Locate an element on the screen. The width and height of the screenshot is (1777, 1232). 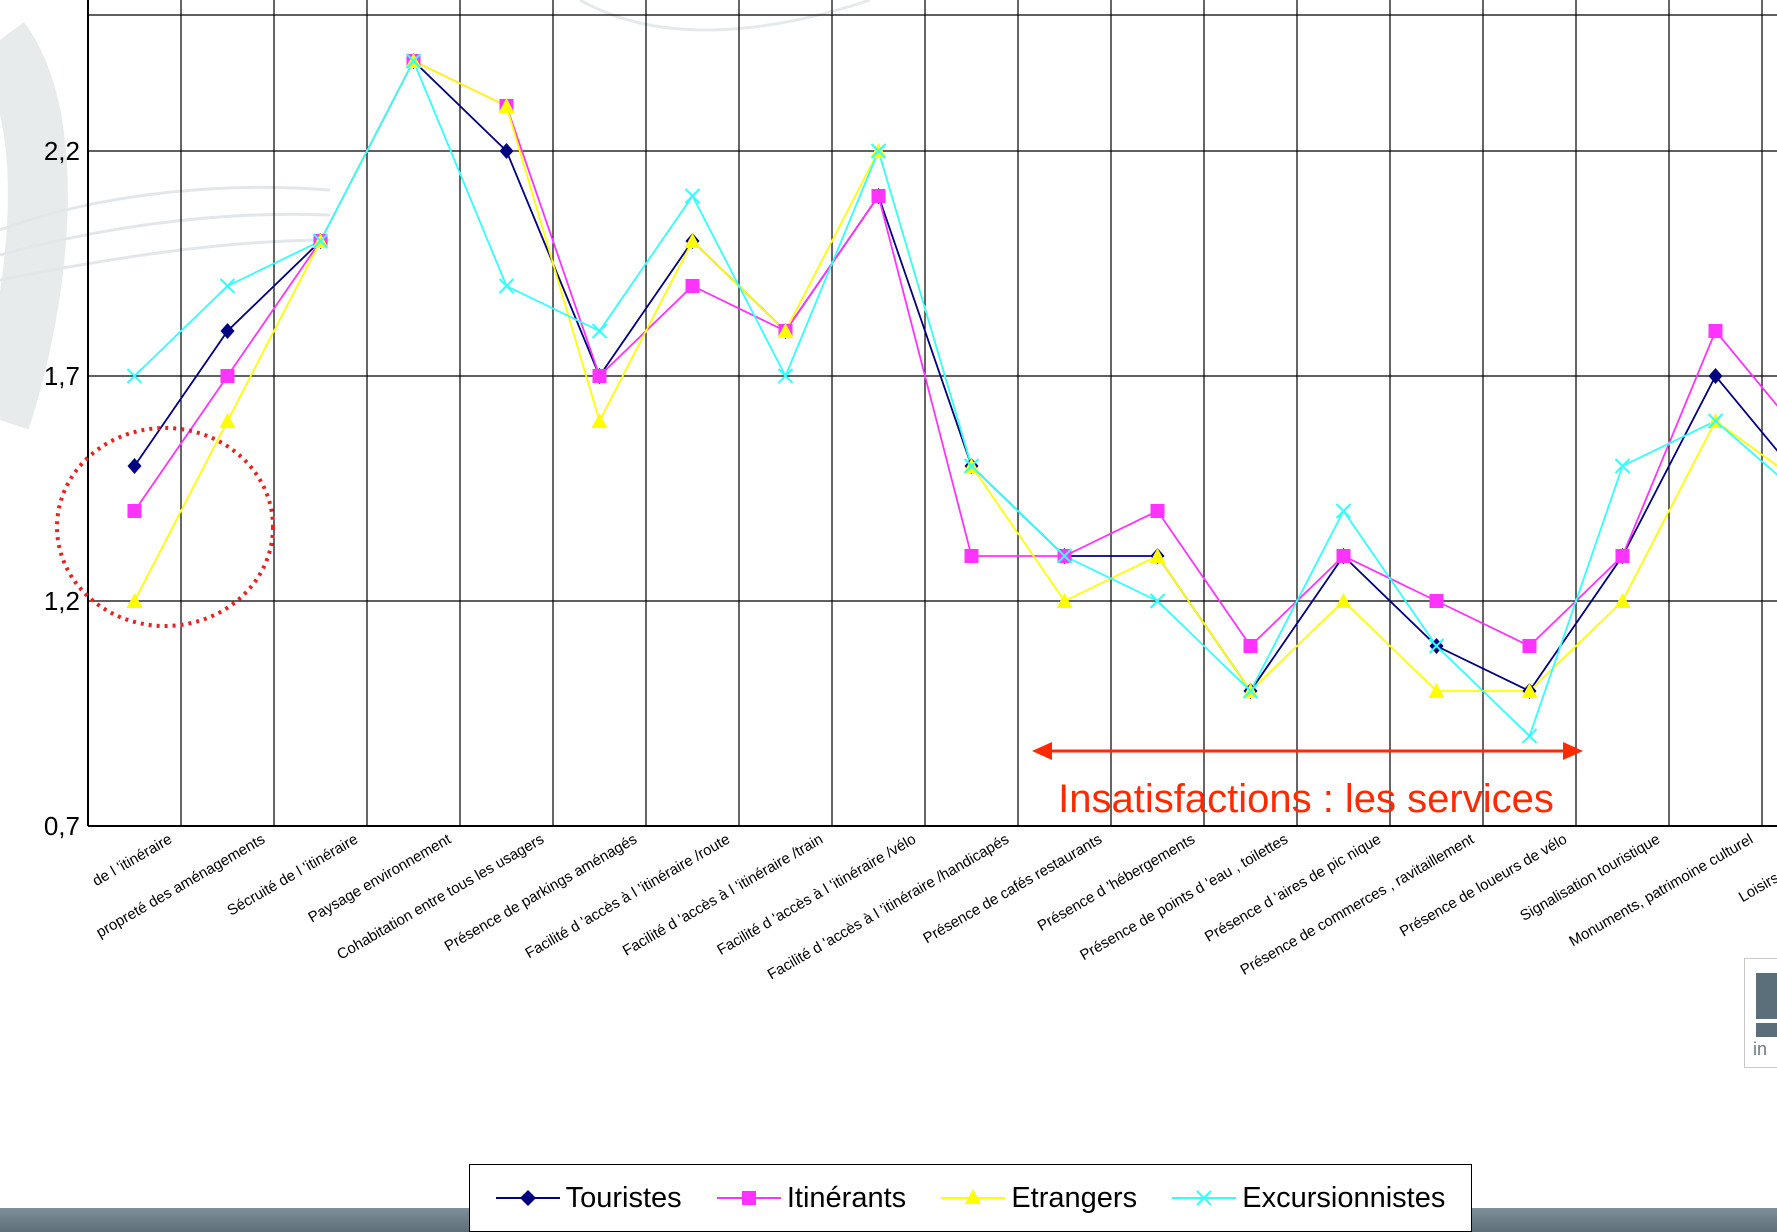
logo-fragment: in is located at coordinates (1760, 1013).